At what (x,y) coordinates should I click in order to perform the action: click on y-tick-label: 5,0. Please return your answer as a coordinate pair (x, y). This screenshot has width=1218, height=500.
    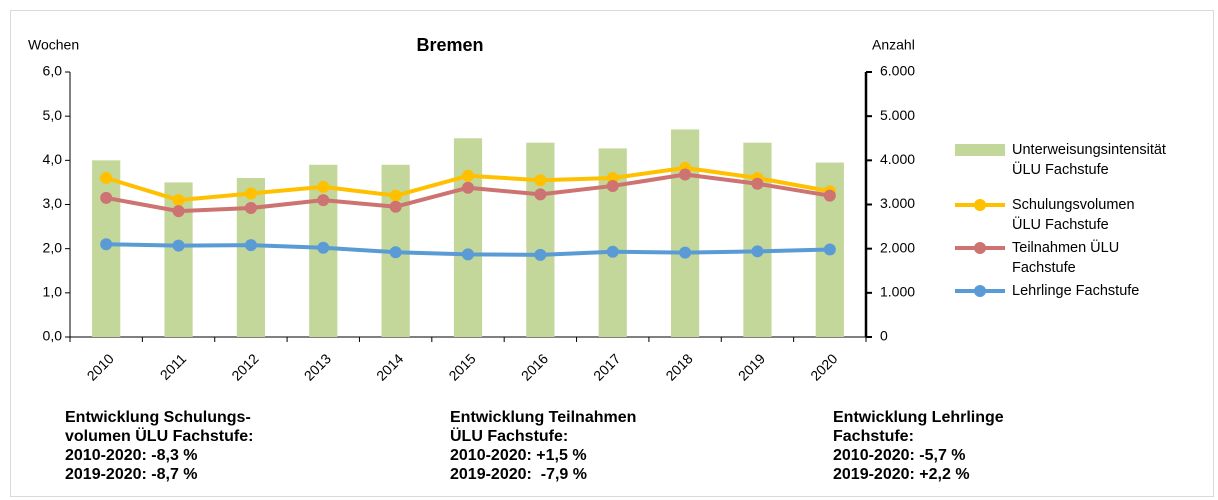
    Looking at the image, I should click on (53, 115).